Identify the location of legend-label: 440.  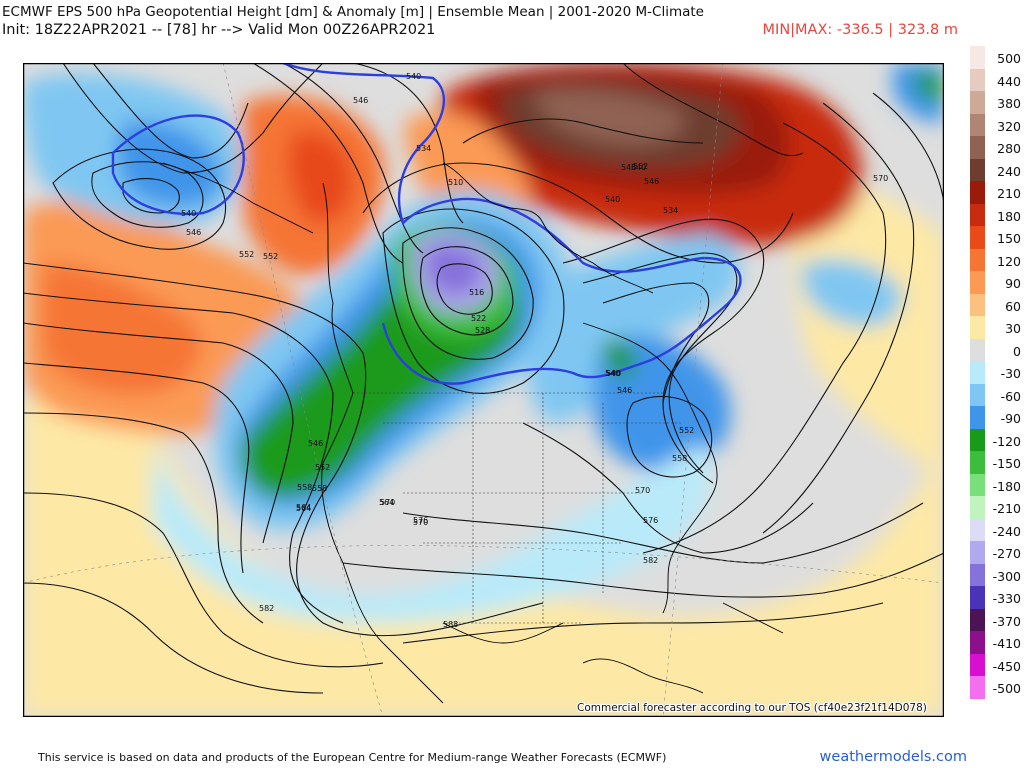
(1009, 81).